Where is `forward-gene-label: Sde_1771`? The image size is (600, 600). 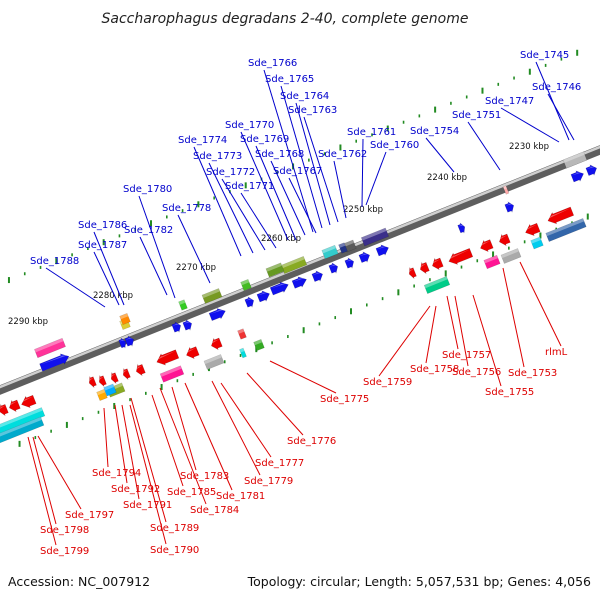 forward-gene-label: Sde_1771 is located at coordinates (249, 186).